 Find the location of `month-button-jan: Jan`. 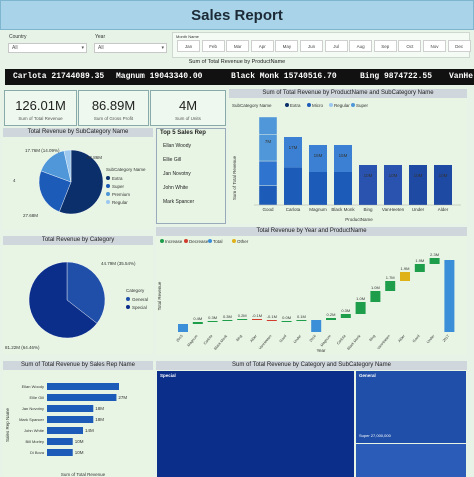

month-button-jan: Jan is located at coordinates (188, 46).